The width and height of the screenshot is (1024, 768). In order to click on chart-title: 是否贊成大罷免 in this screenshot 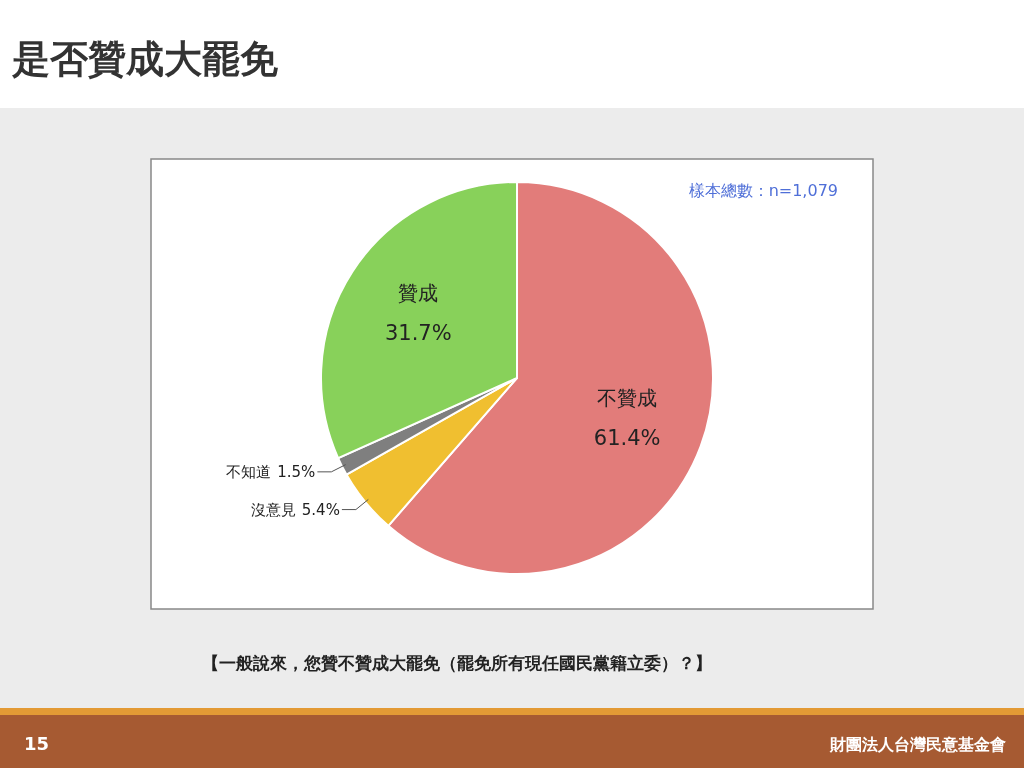, I will do `click(144, 59)`.